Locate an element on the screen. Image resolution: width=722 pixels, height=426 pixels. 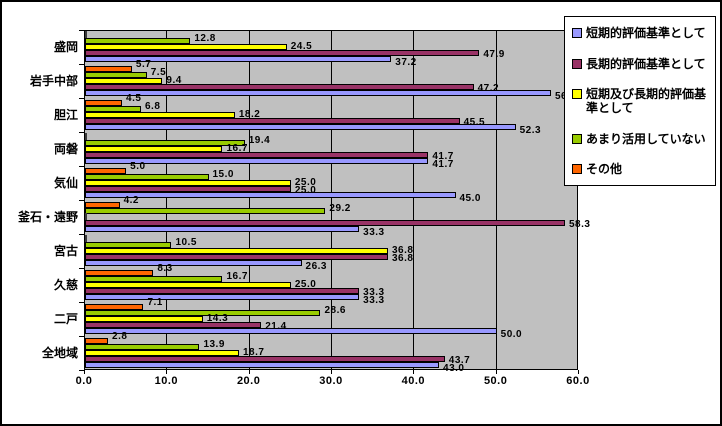
x-axis-label-3: 30.0 is located at coordinates (331, 381).